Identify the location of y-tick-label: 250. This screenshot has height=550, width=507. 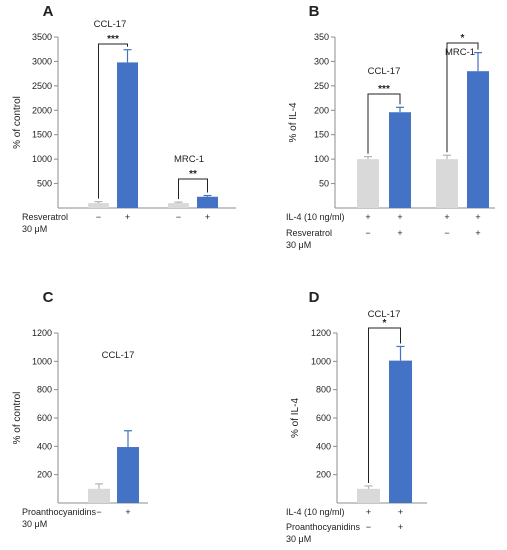
(321, 86).